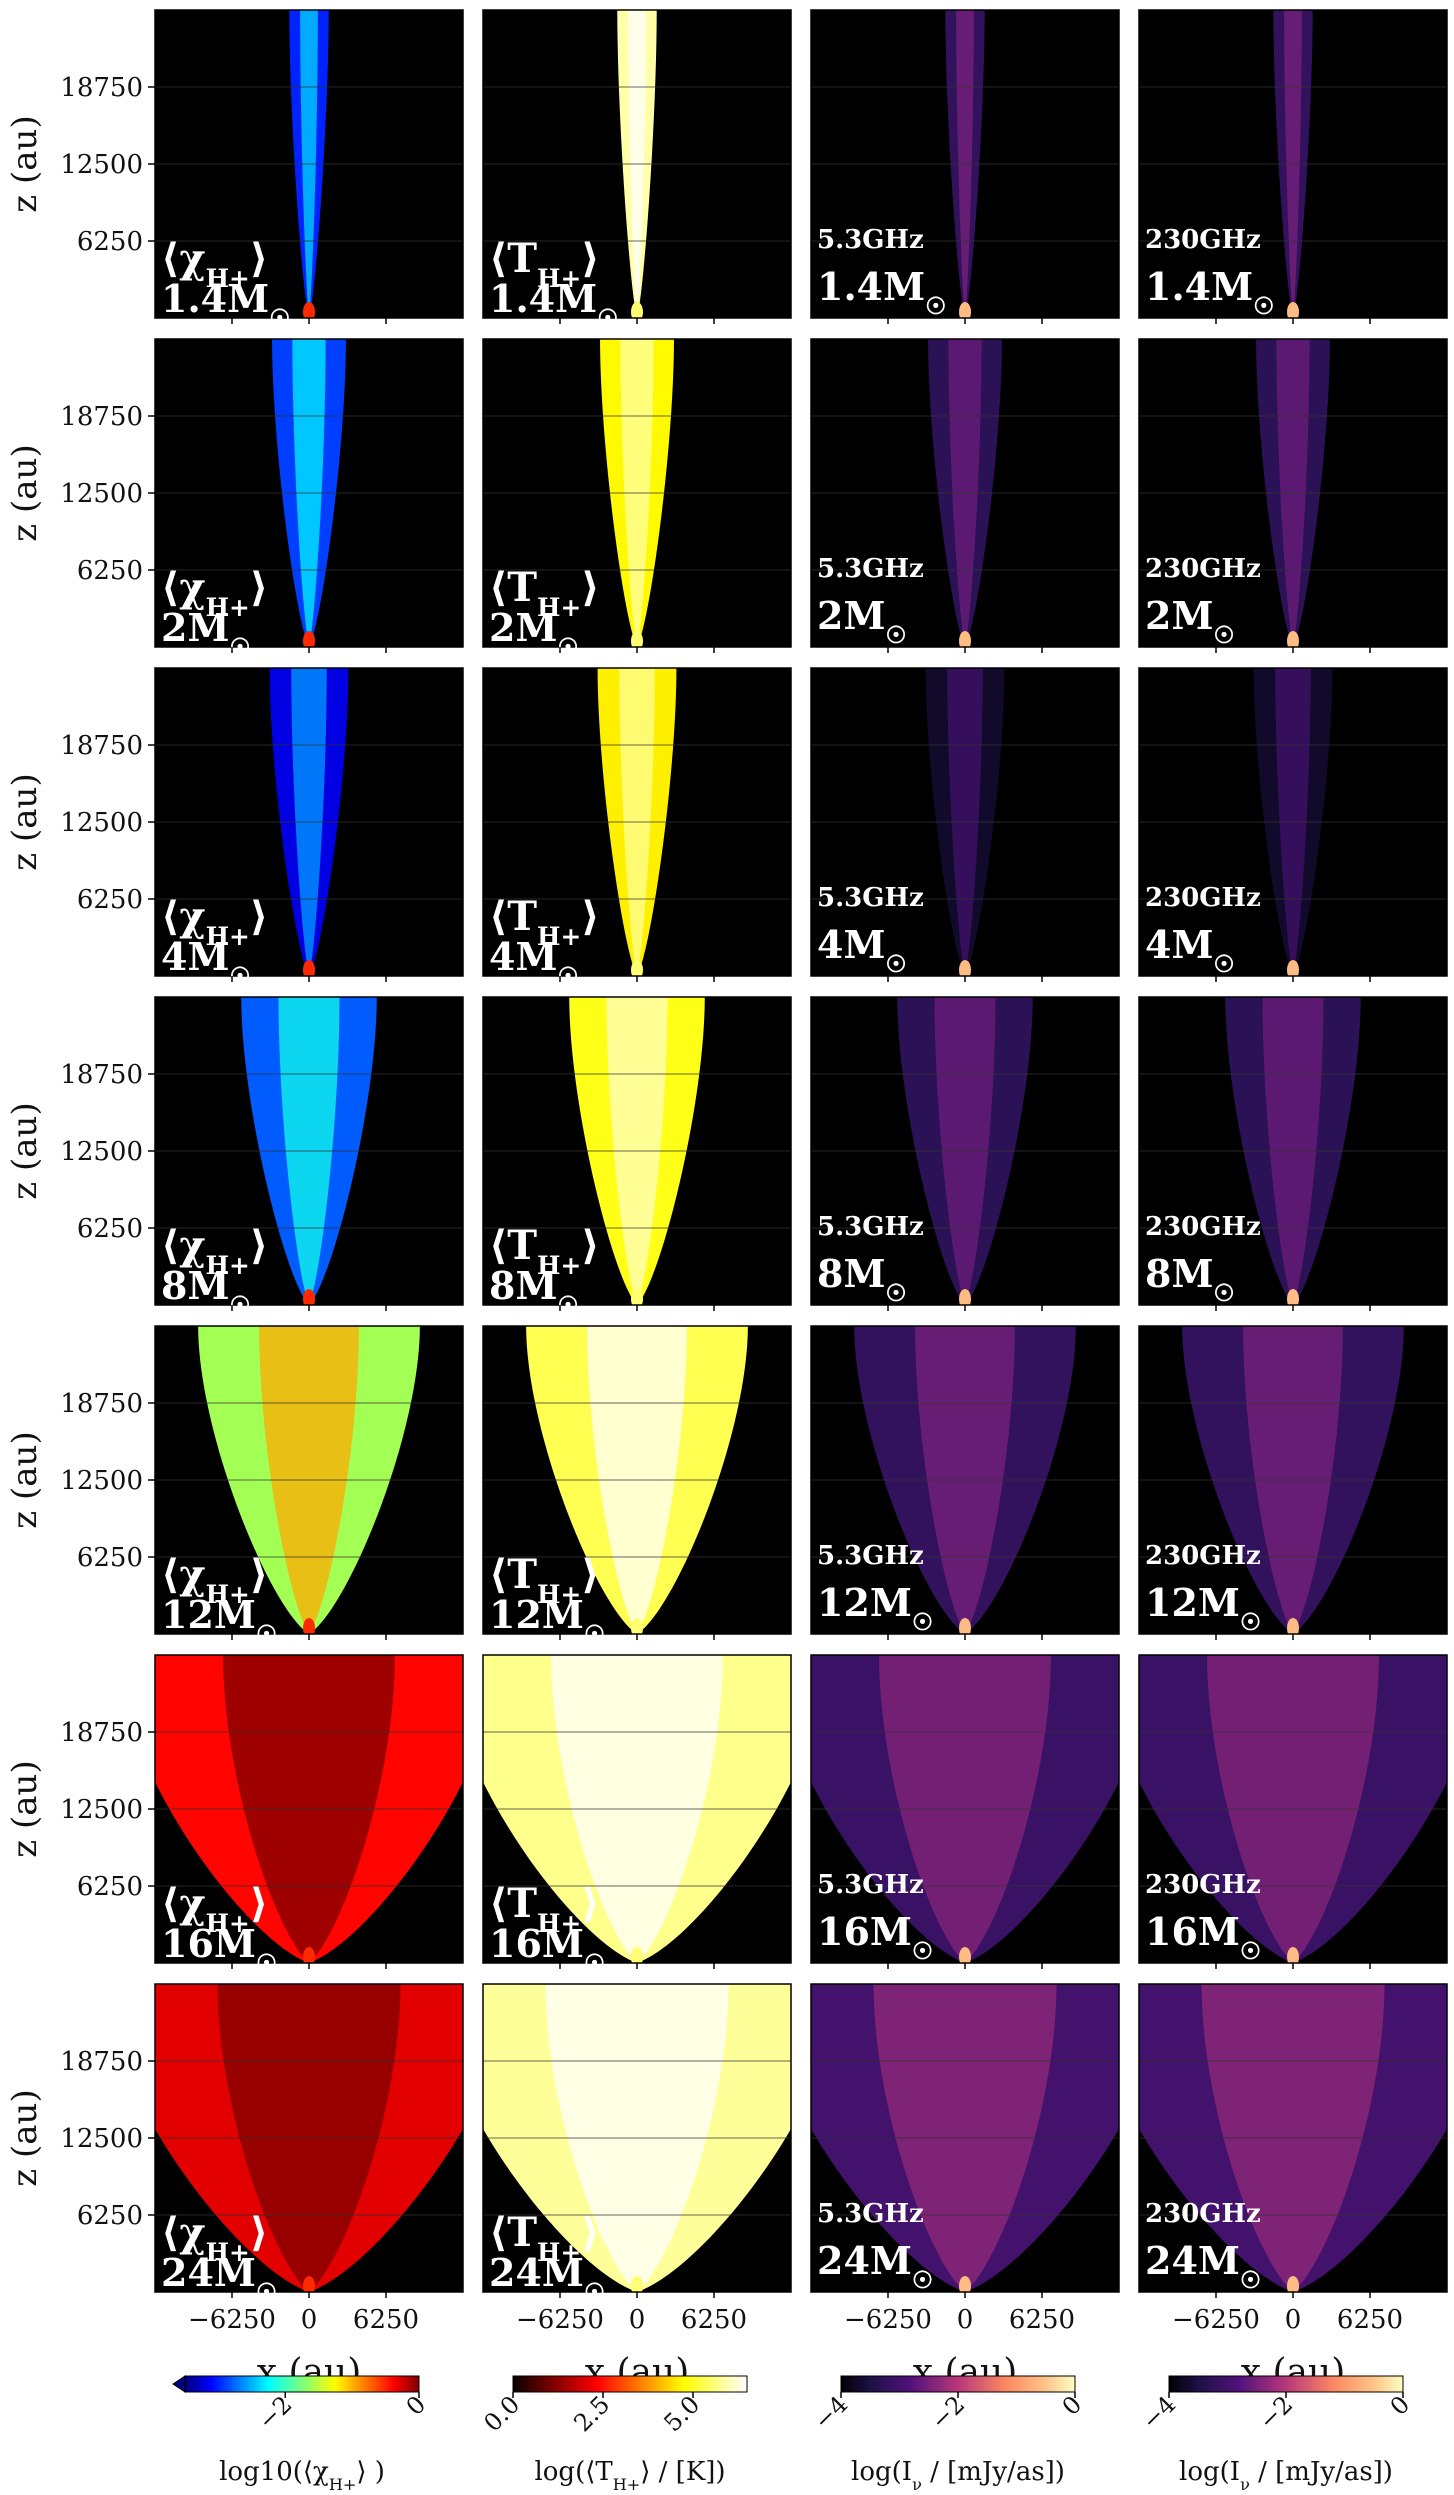  I want to click on colorbar-tick-label: 5.0, so click(681, 2413).